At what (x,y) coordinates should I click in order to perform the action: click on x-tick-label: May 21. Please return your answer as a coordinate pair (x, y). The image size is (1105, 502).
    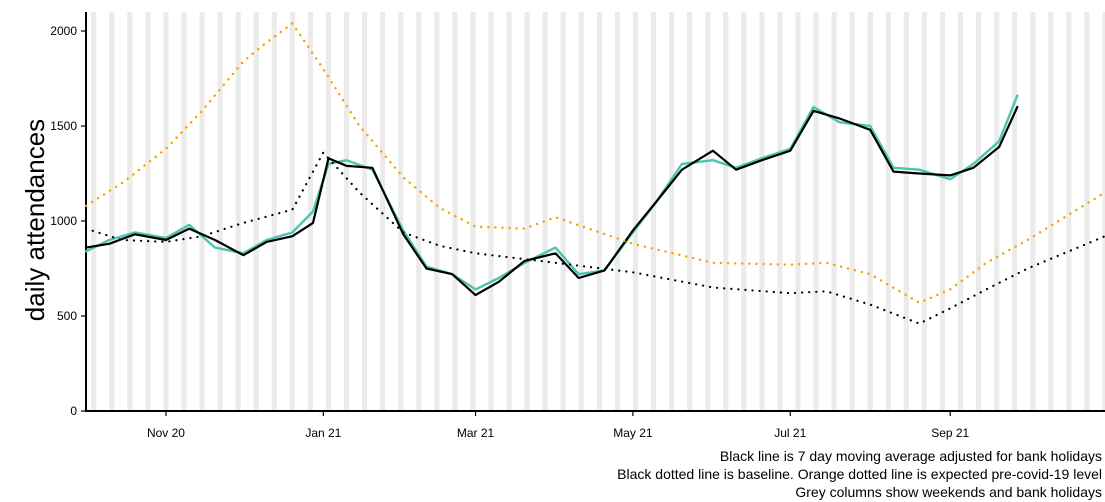
    Looking at the image, I should click on (633, 433).